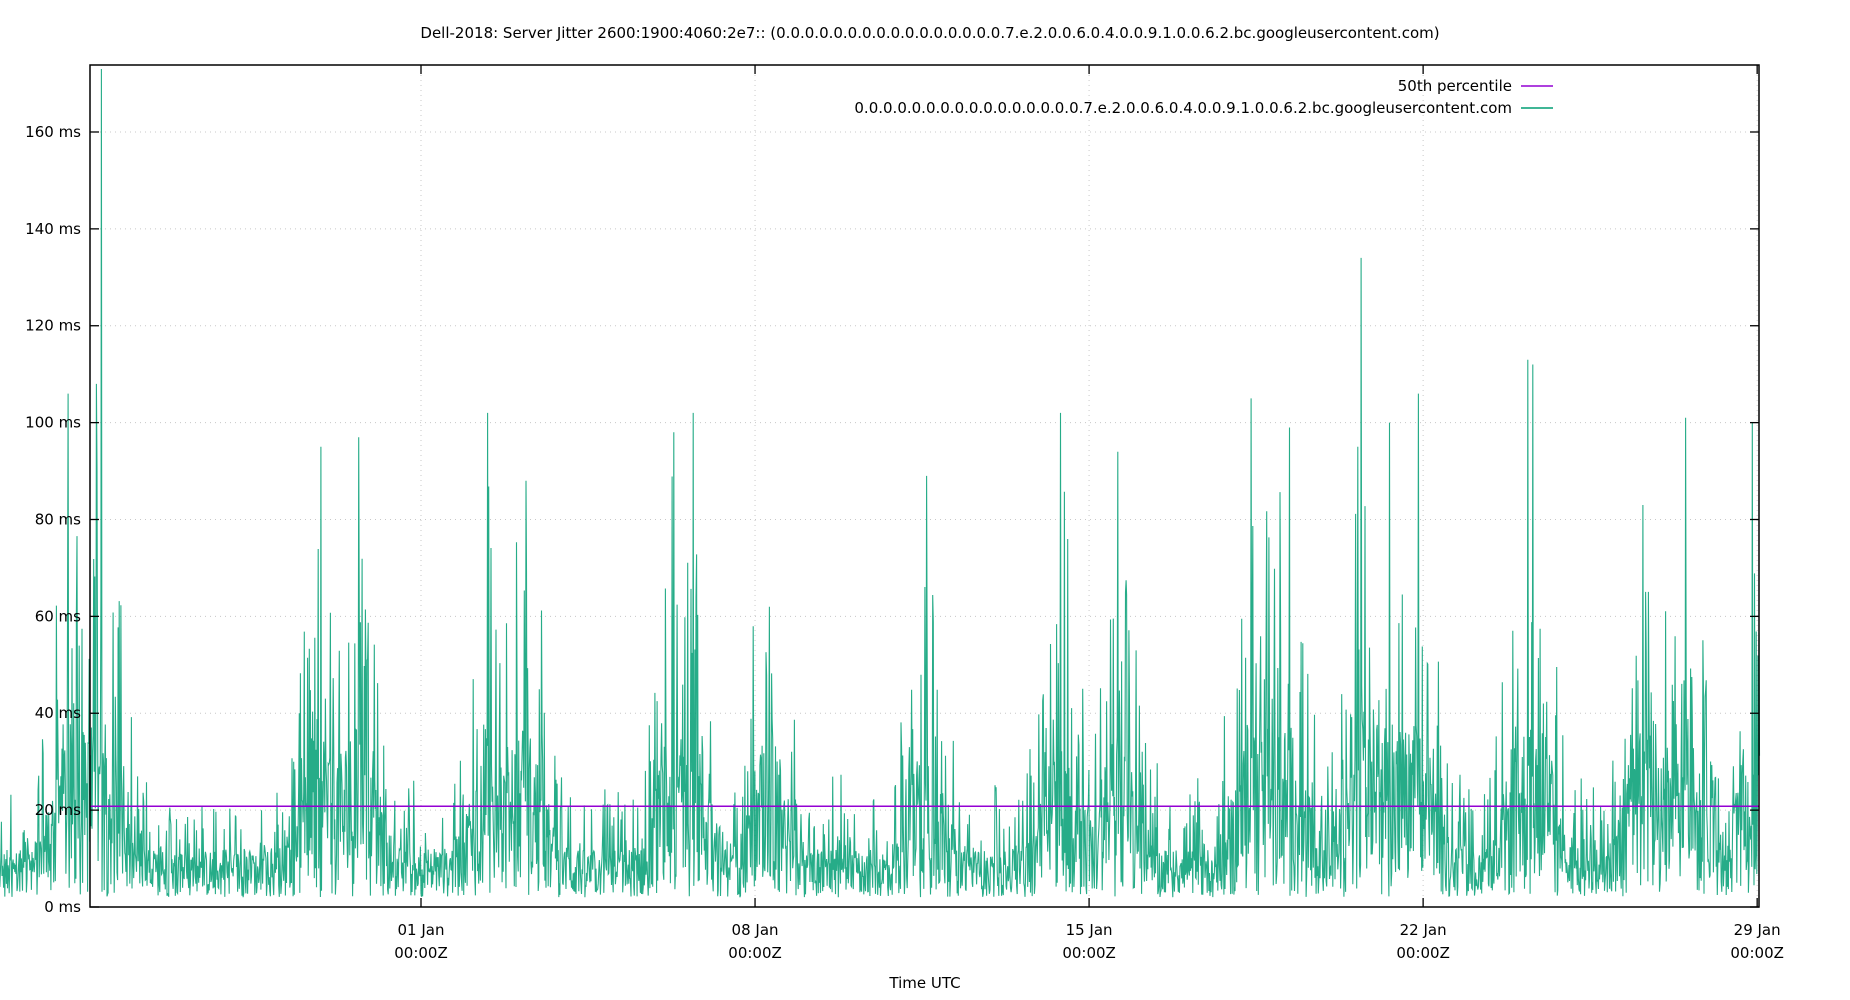 The height and width of the screenshot is (1000, 1850). Describe the element at coordinates (924, 983) in the screenshot. I see `x-axis-label: Time UTC` at that location.